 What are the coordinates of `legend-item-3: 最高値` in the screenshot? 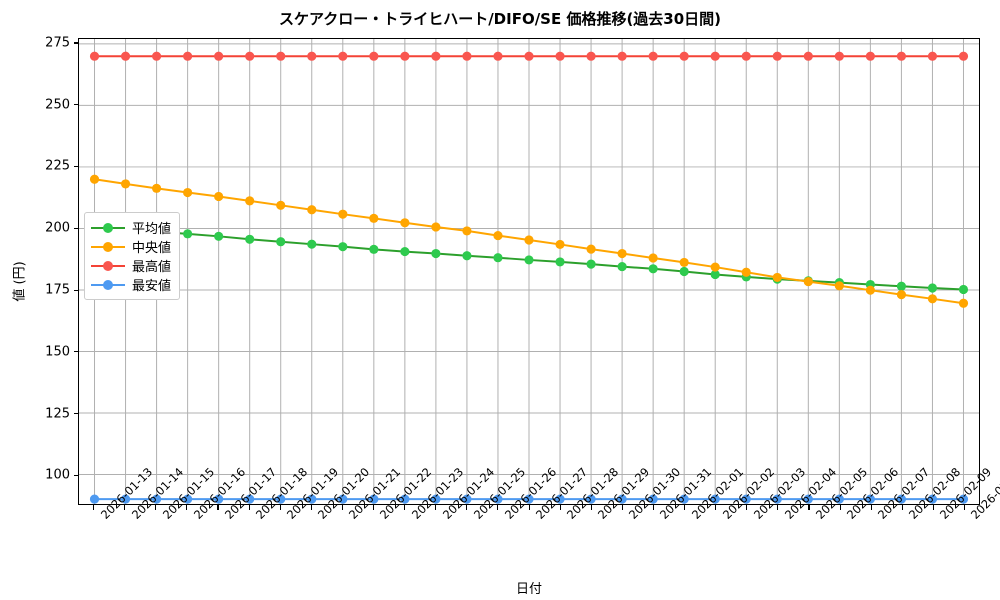 It's located at (131, 265).